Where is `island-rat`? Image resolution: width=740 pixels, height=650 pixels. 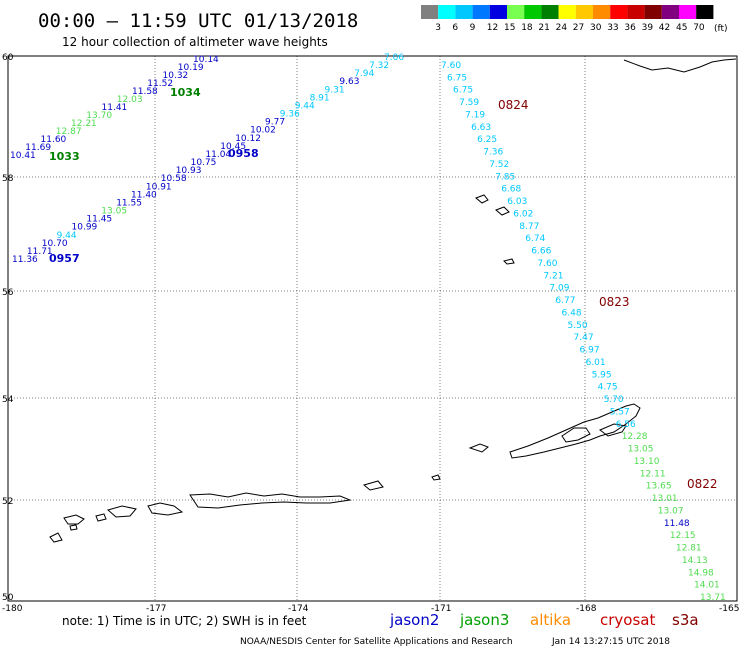 island-rat is located at coordinates (121, 511).